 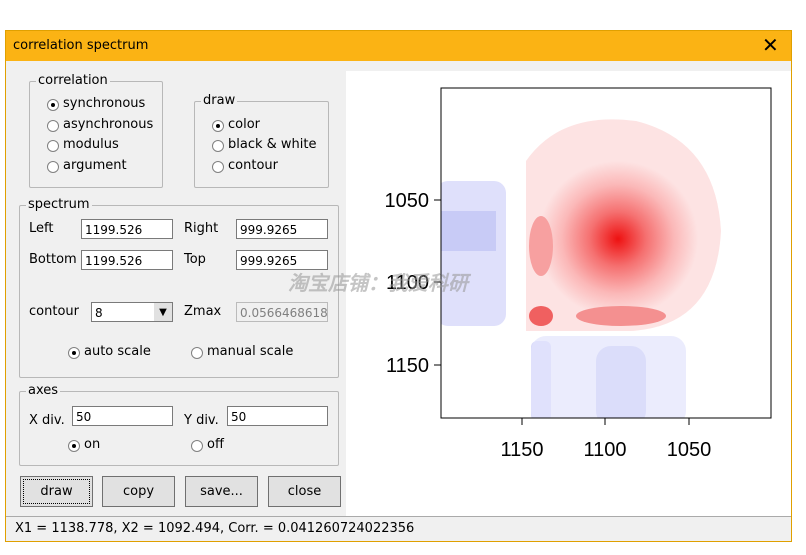 What do you see at coordinates (95, 165) in the screenshot?
I see `radio-label: argument` at bounding box center [95, 165].